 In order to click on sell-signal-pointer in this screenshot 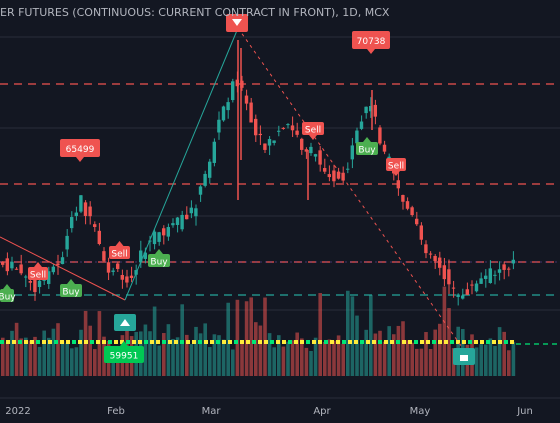, I will do `click(313, 137)`.